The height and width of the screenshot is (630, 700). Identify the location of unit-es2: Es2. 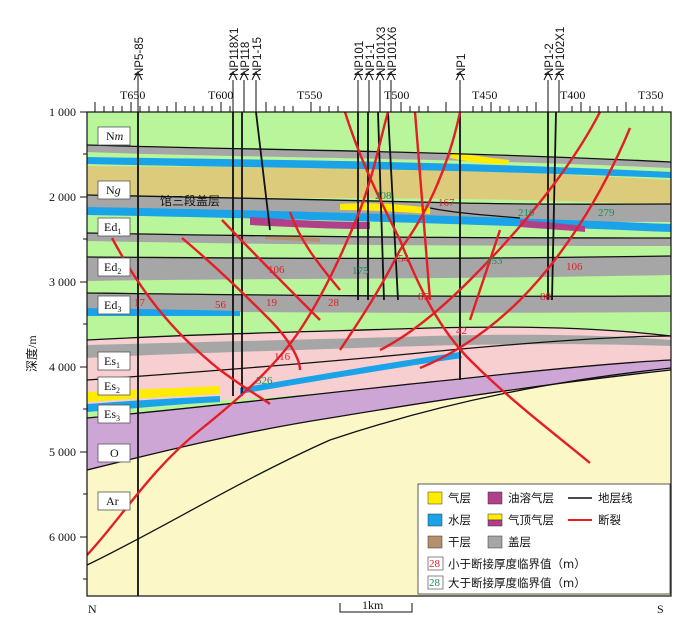
(114, 386).